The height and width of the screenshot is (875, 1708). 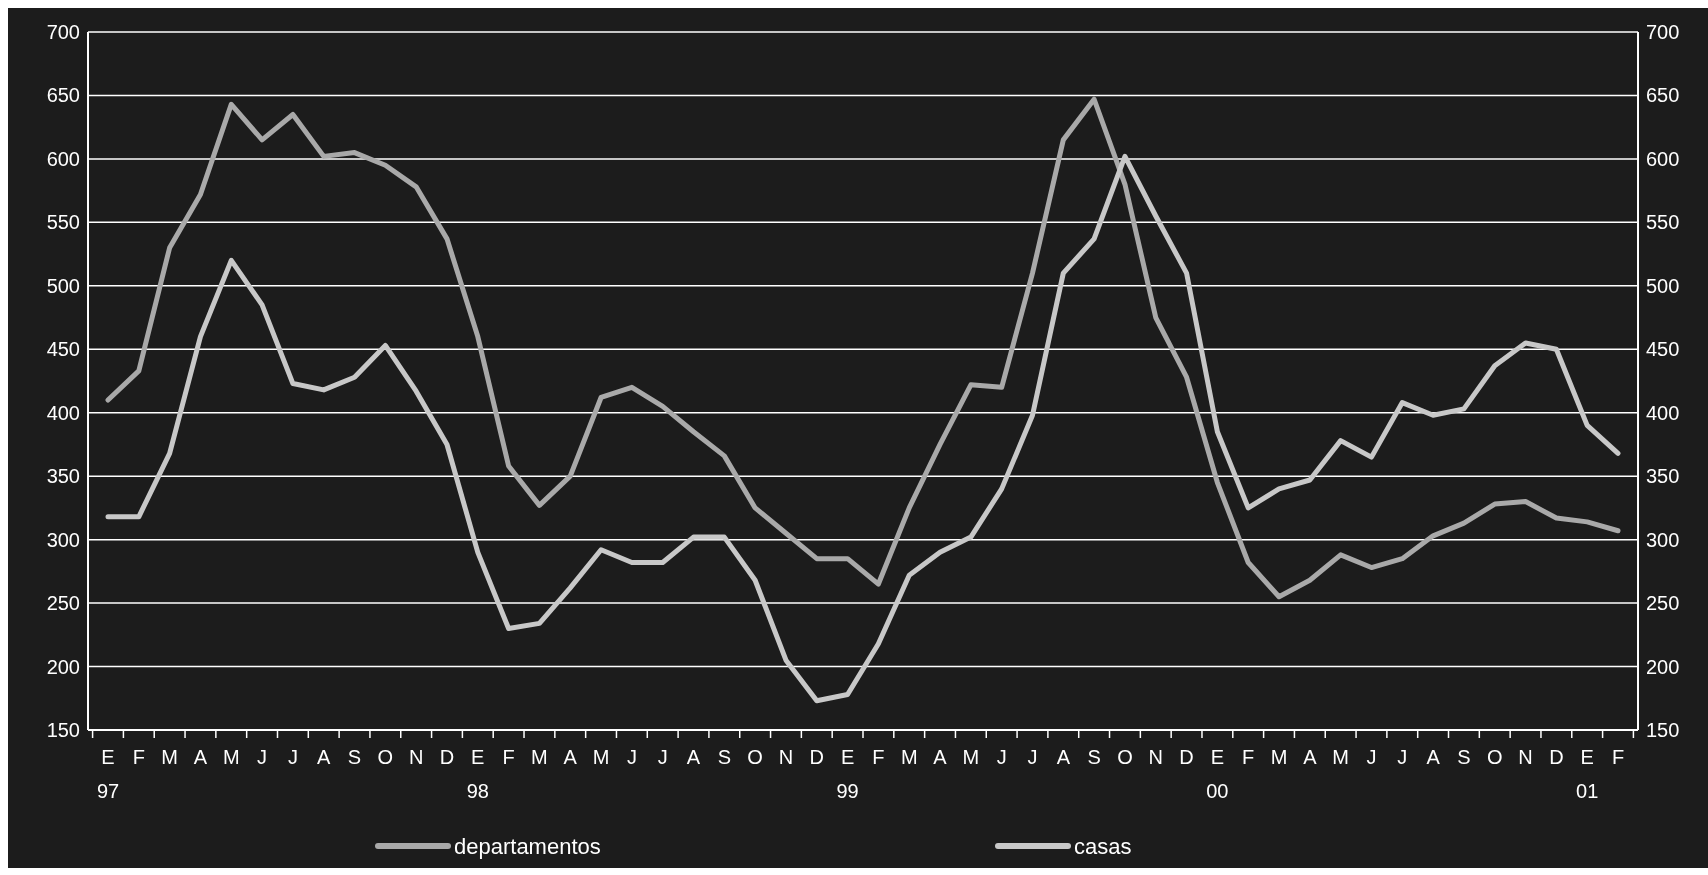 I want to click on y2-tick-label: 700, so click(x=1663, y=32).